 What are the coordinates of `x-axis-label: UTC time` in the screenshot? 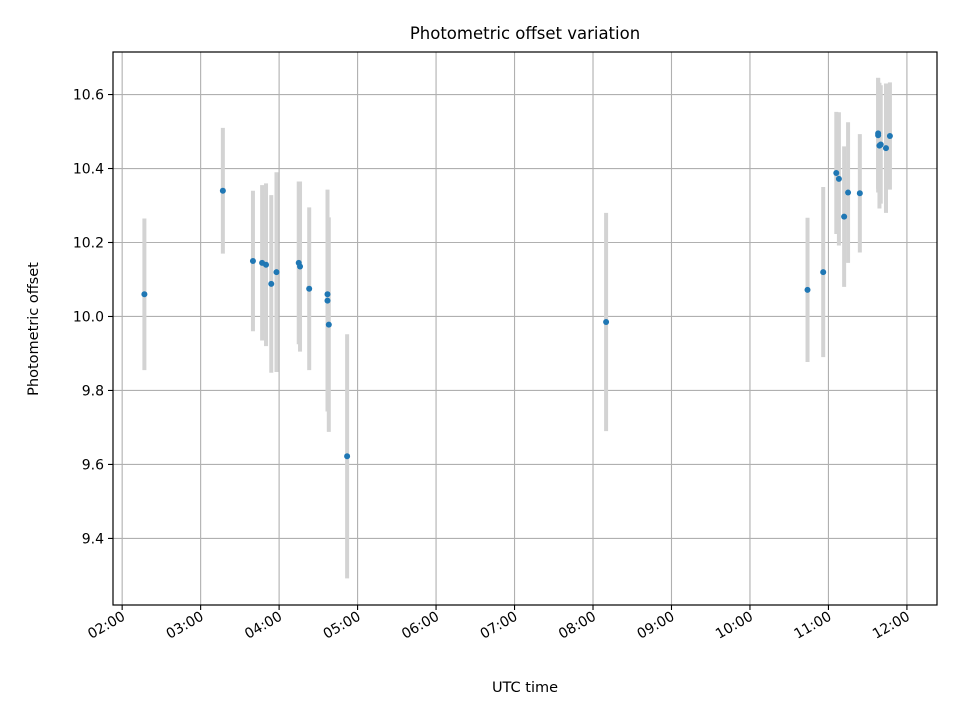 It's located at (525, 688).